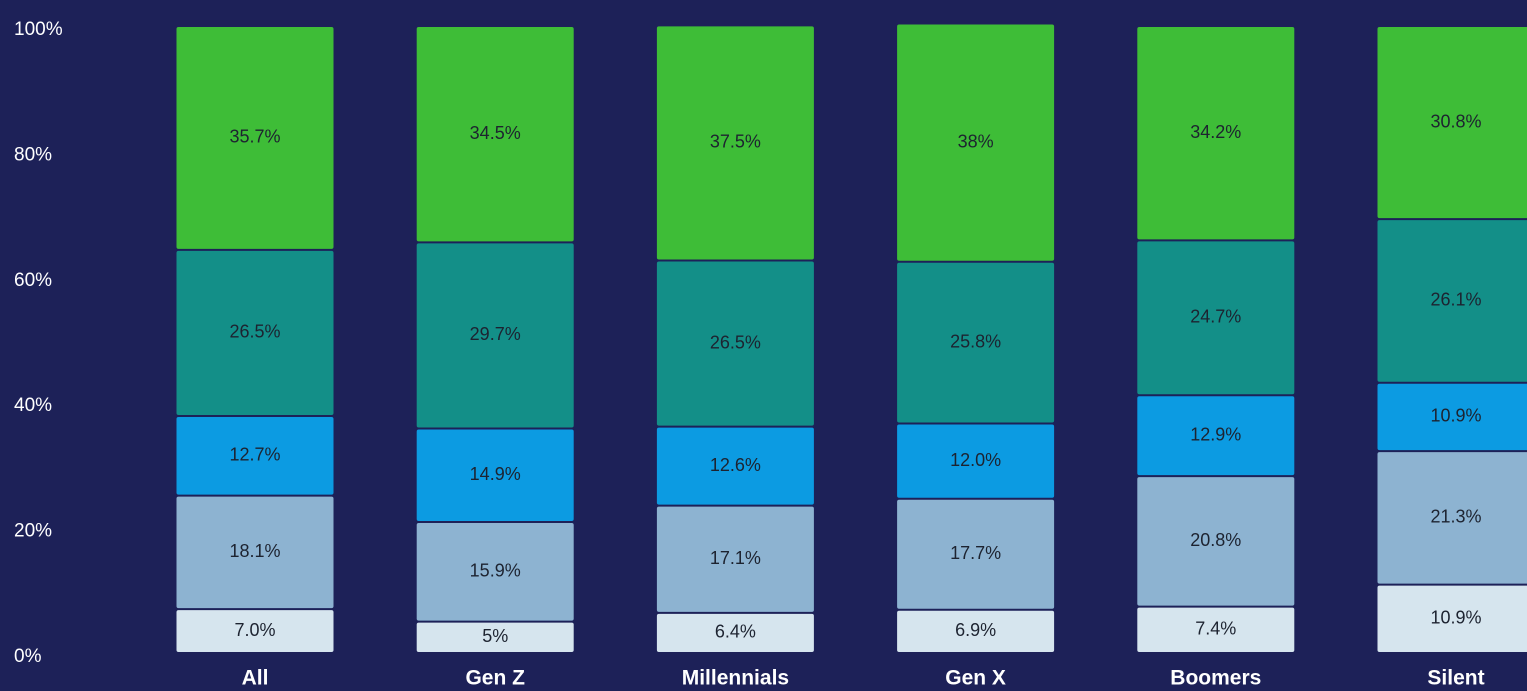  Describe the element at coordinates (1455, 300) in the screenshot. I see `value-label: 26.1%` at that location.